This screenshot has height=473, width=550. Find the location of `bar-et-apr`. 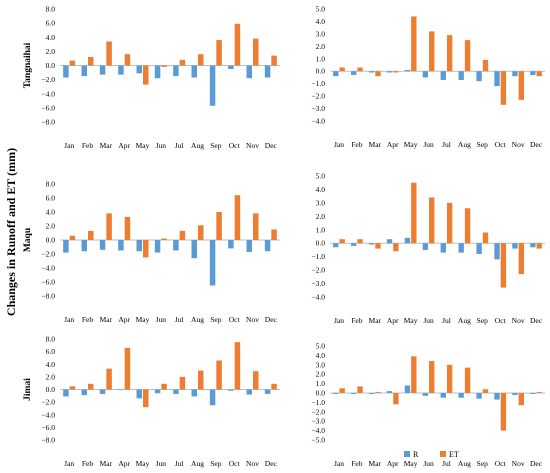

bar-et-apr is located at coordinates (127, 228).